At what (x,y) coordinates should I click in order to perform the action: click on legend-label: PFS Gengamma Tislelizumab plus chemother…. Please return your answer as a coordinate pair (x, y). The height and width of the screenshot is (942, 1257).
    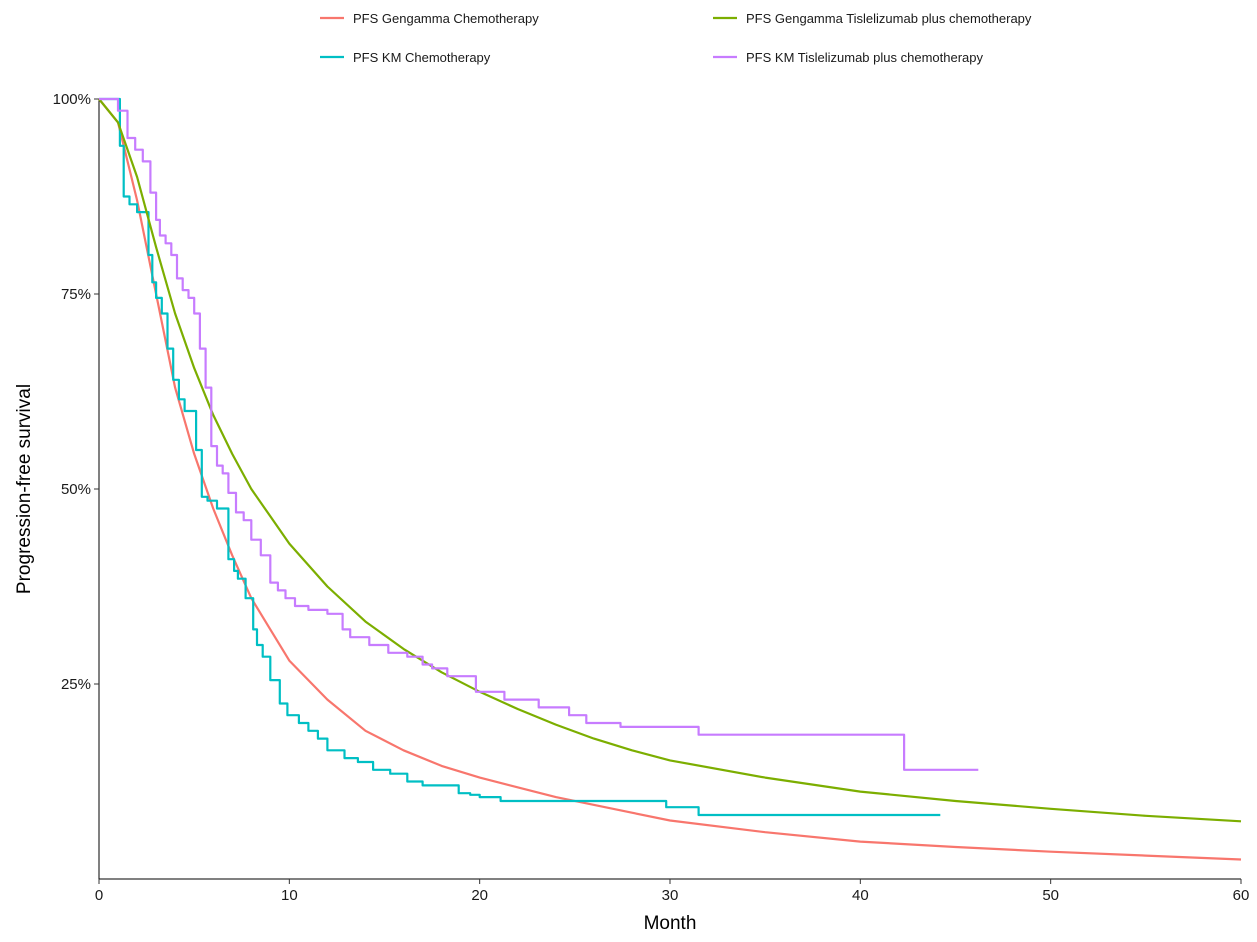
    Looking at the image, I should click on (889, 18).